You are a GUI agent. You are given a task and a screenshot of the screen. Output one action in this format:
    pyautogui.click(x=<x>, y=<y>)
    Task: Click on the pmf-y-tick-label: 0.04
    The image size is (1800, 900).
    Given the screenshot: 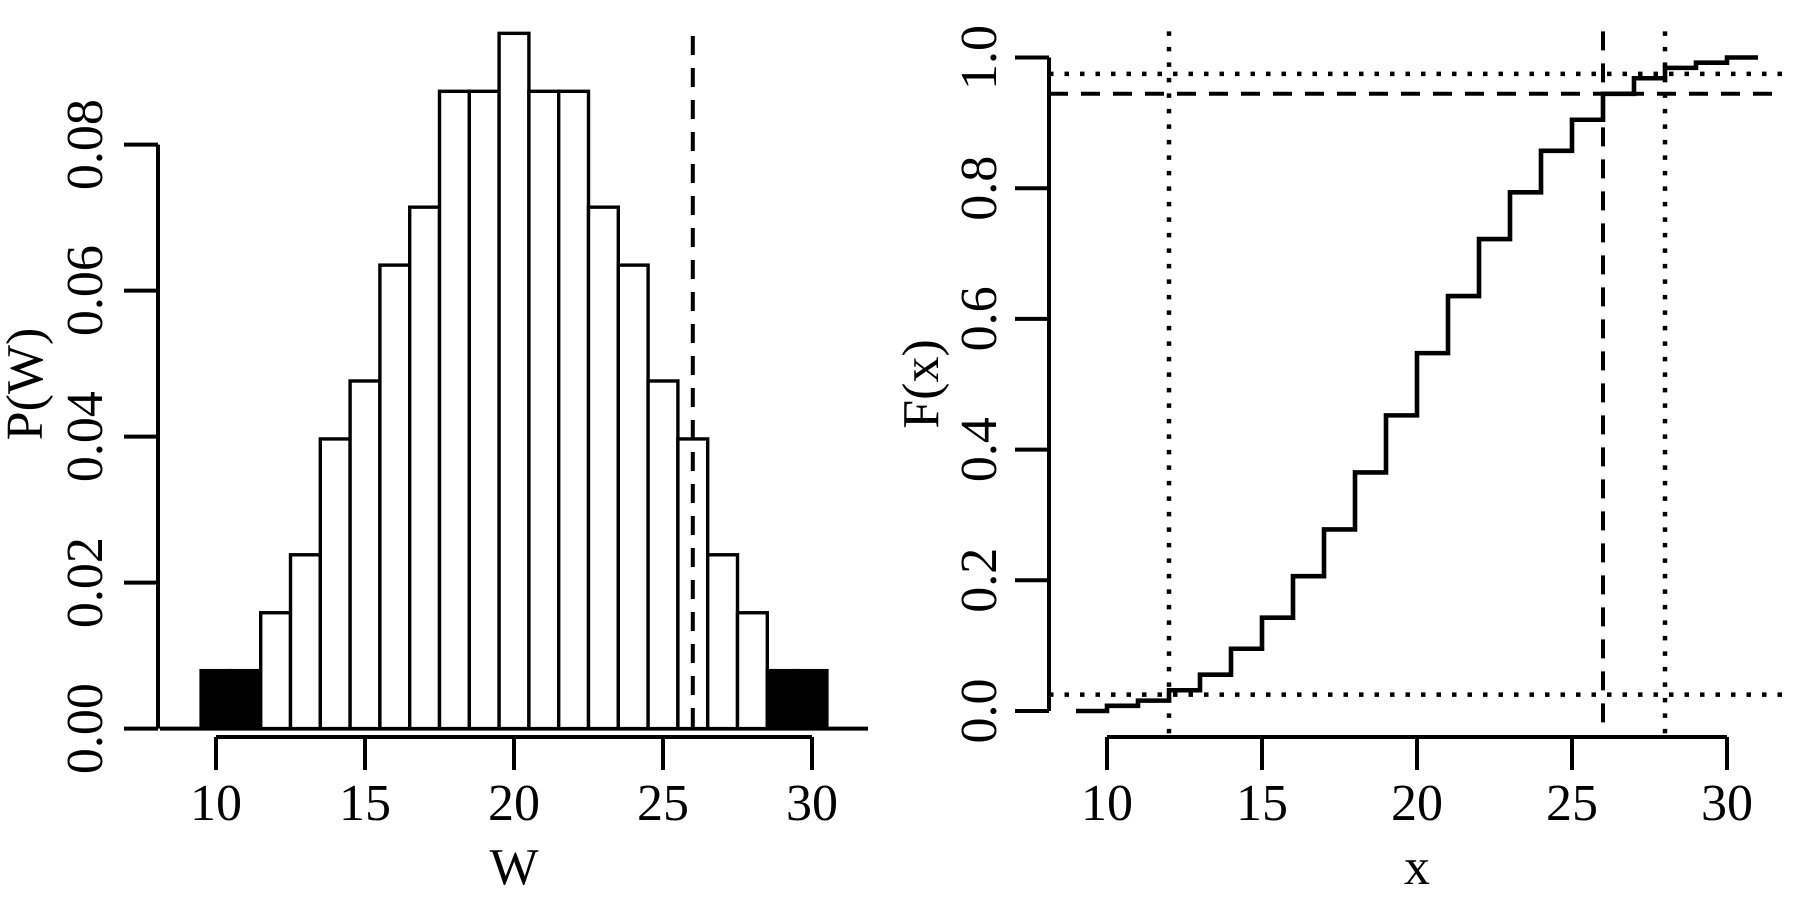 What is the action you would take?
    pyautogui.click(x=85, y=436)
    